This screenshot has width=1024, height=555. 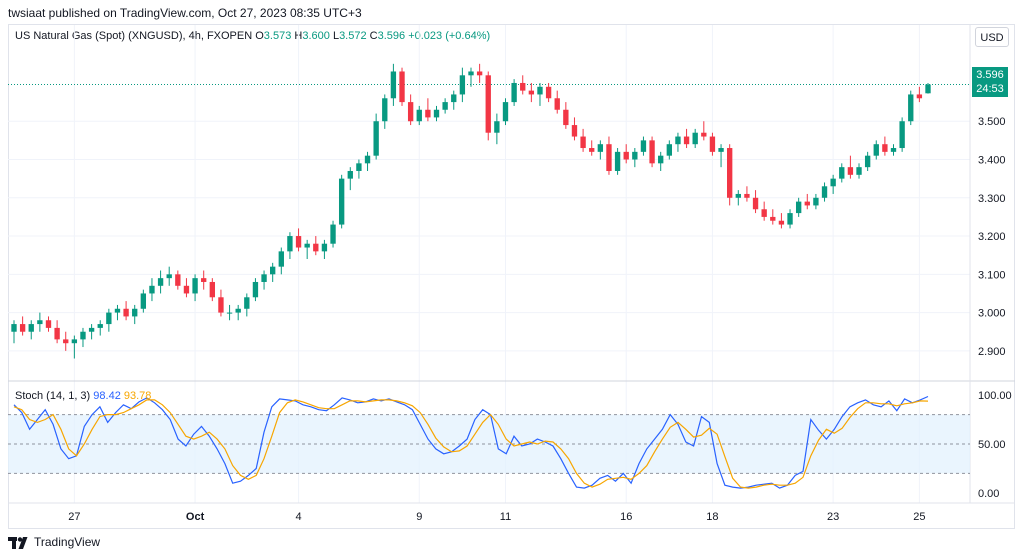 What do you see at coordinates (53, 396) in the screenshot?
I see `stoch-title: Stoch (14, 1, 3)` at bounding box center [53, 396].